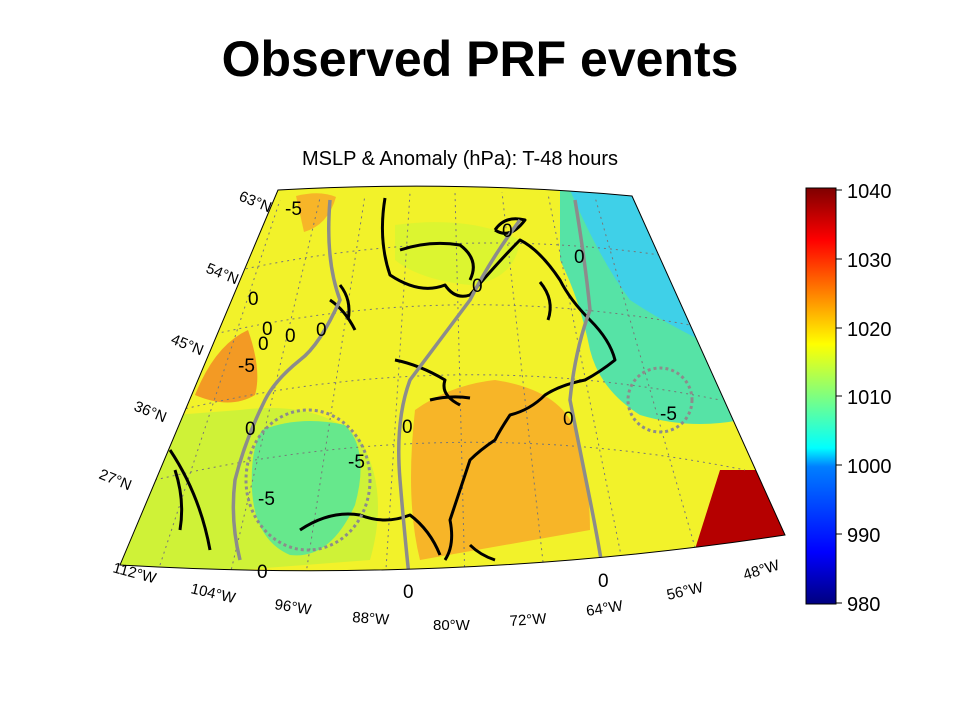 The image size is (960, 720). I want to click on lon-label: 56°W, so click(685, 591).